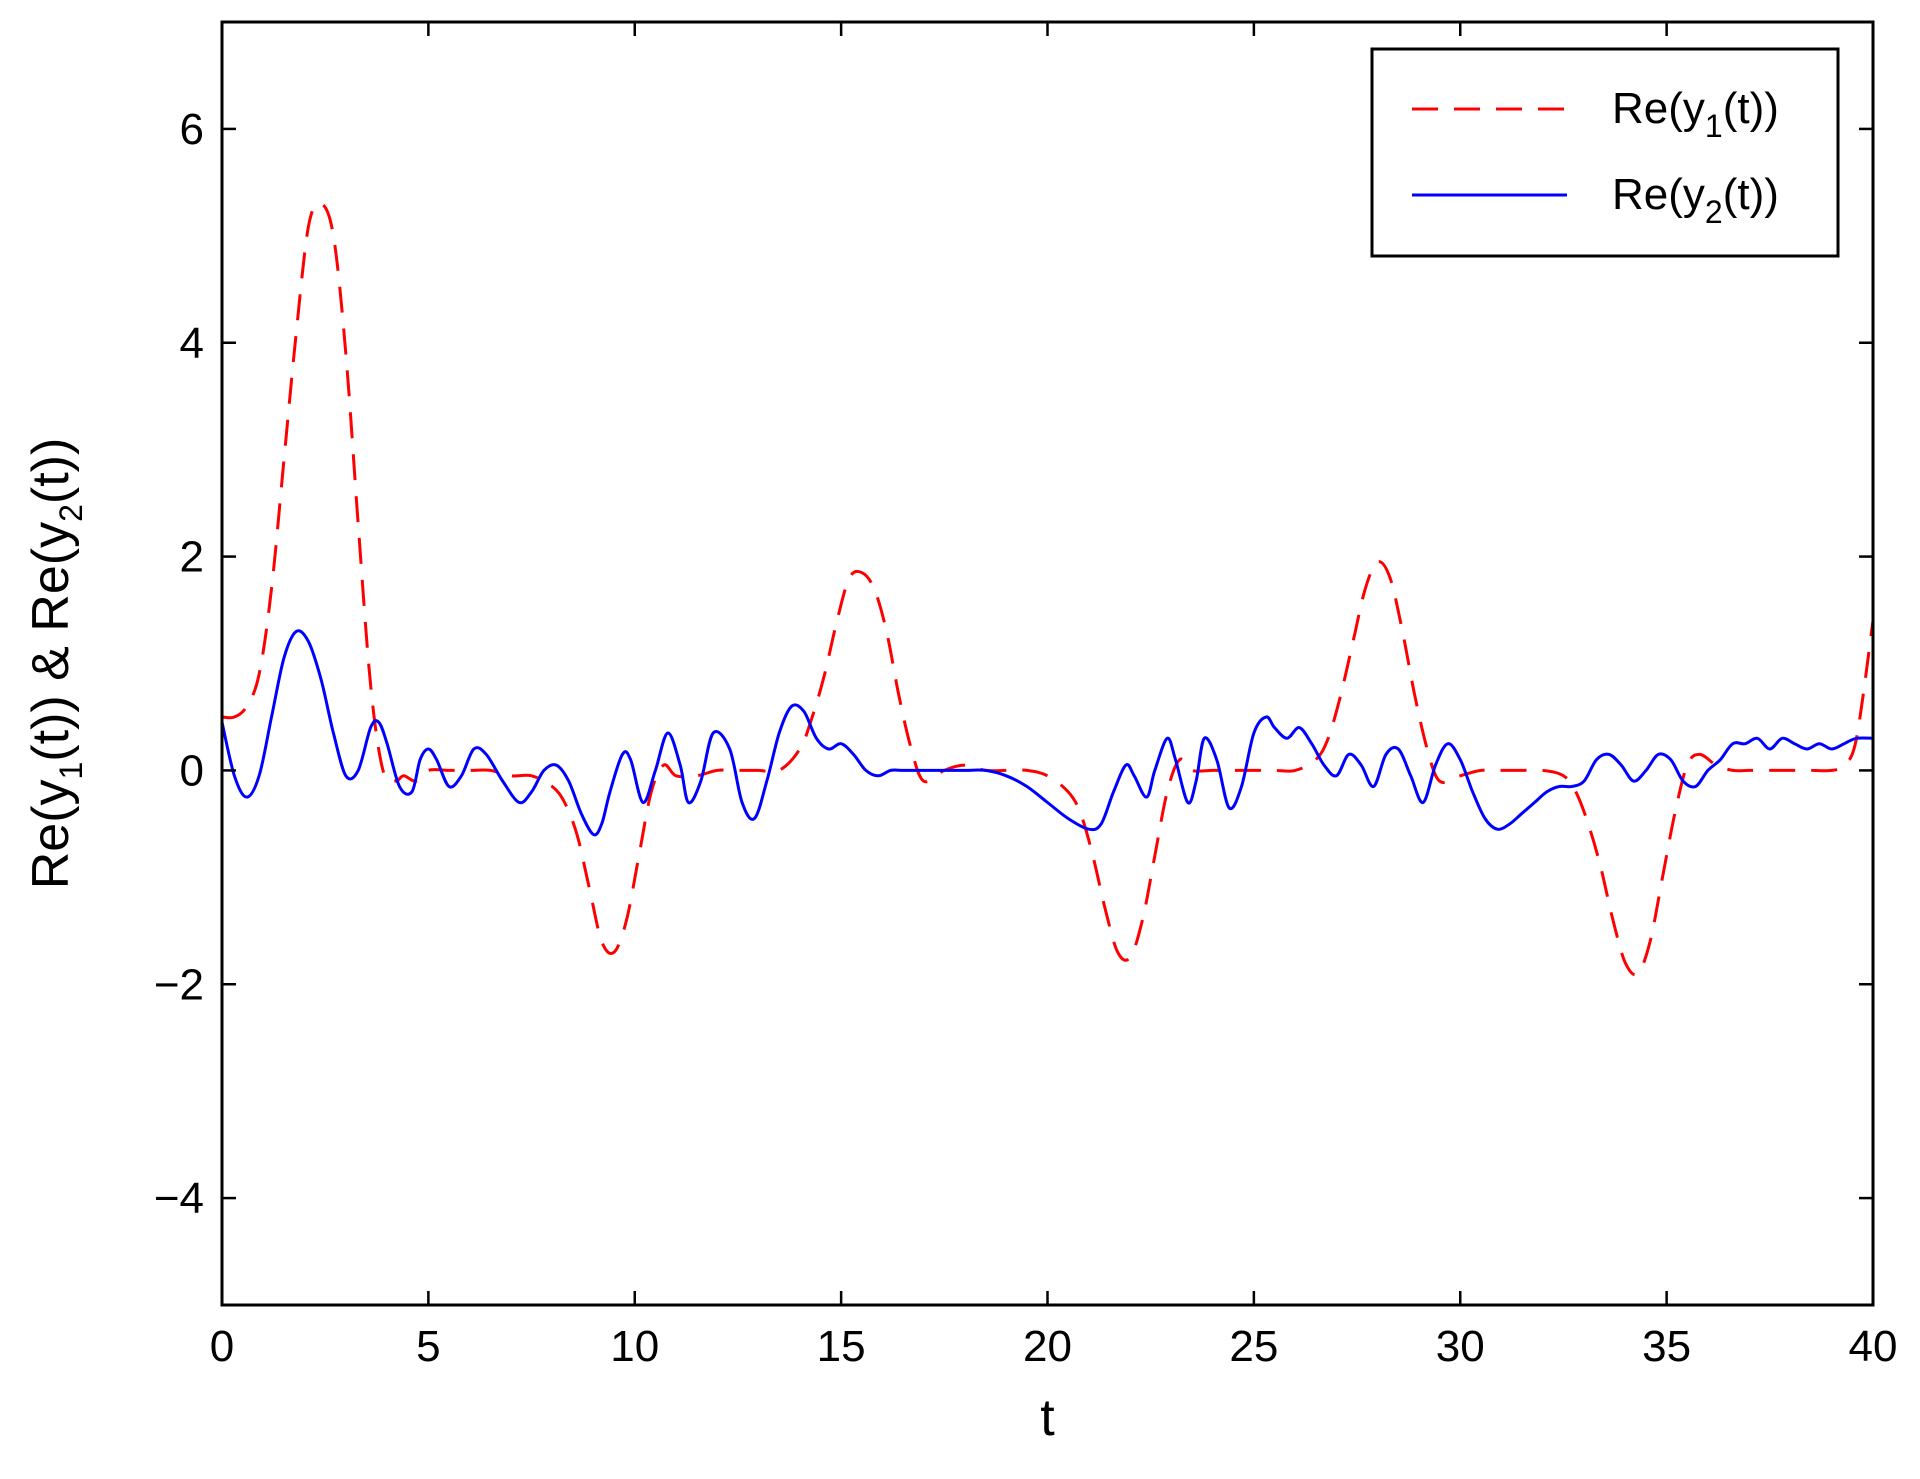 The width and height of the screenshot is (1920, 1479). Describe the element at coordinates (1873, 1346) in the screenshot. I see `x-tick-label: 40` at that location.